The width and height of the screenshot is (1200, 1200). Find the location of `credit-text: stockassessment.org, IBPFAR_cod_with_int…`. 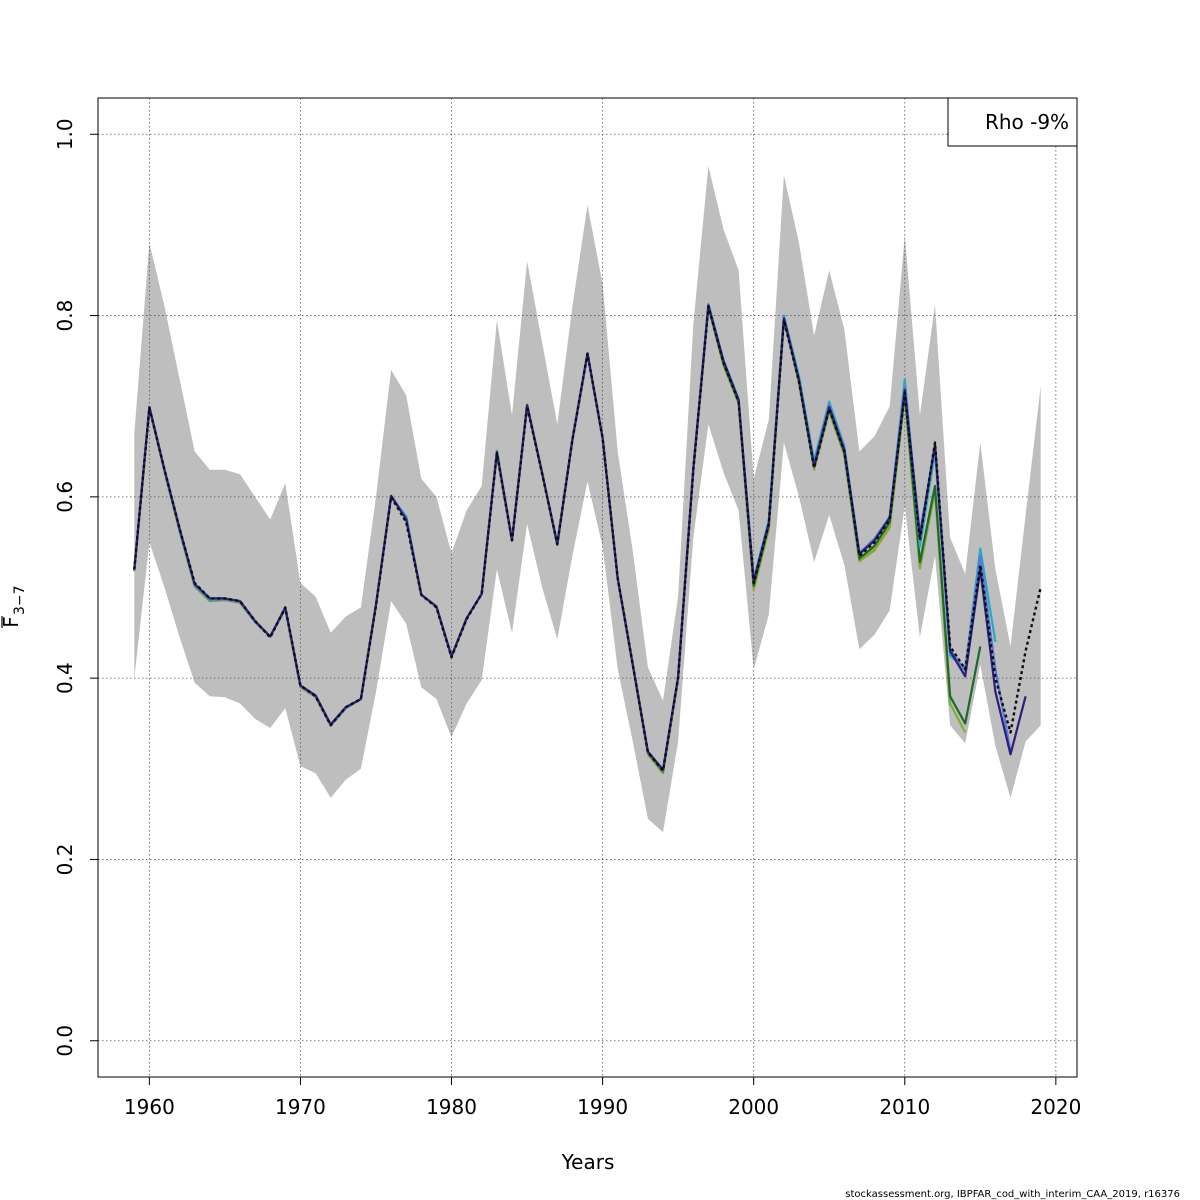

credit-text: stockassessment.org, IBPFAR_cod_with_int… is located at coordinates (1012, 1194).